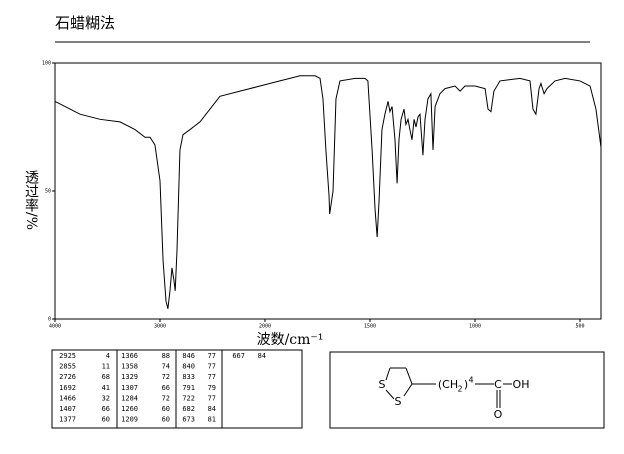 This screenshot has height=454, width=624. What do you see at coordinates (177, 389) in the screenshot?
I see `peak-table` at bounding box center [177, 389].